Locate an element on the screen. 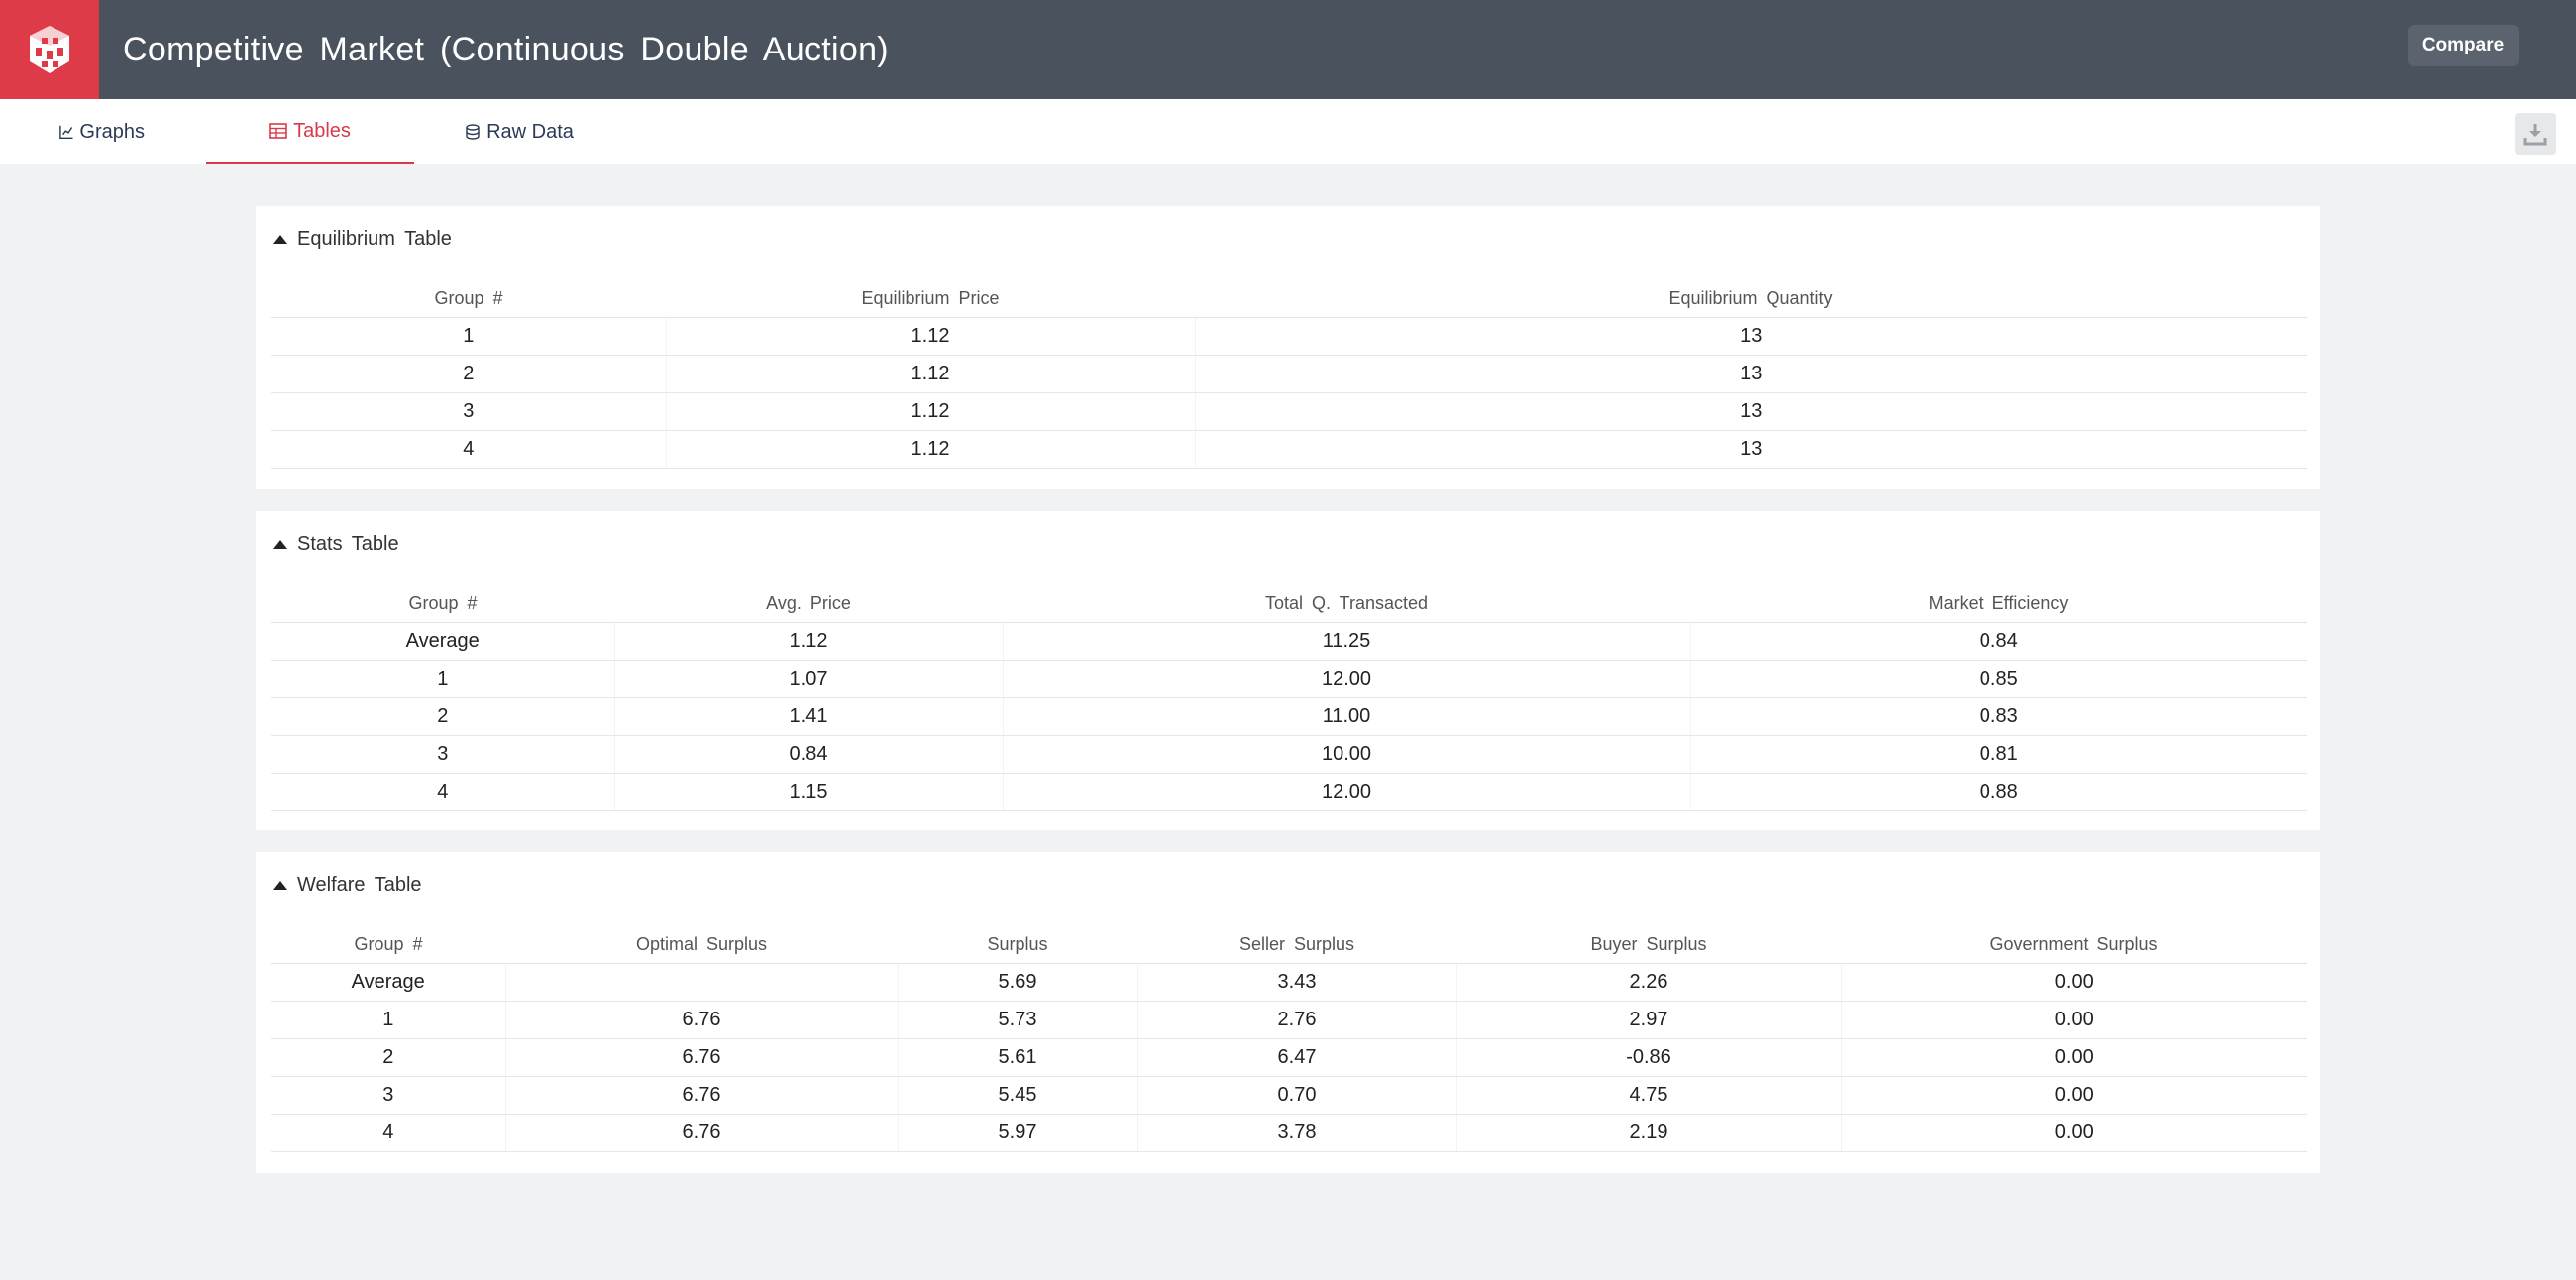  table-row: 2 1.12 13 is located at coordinates (1289, 374).